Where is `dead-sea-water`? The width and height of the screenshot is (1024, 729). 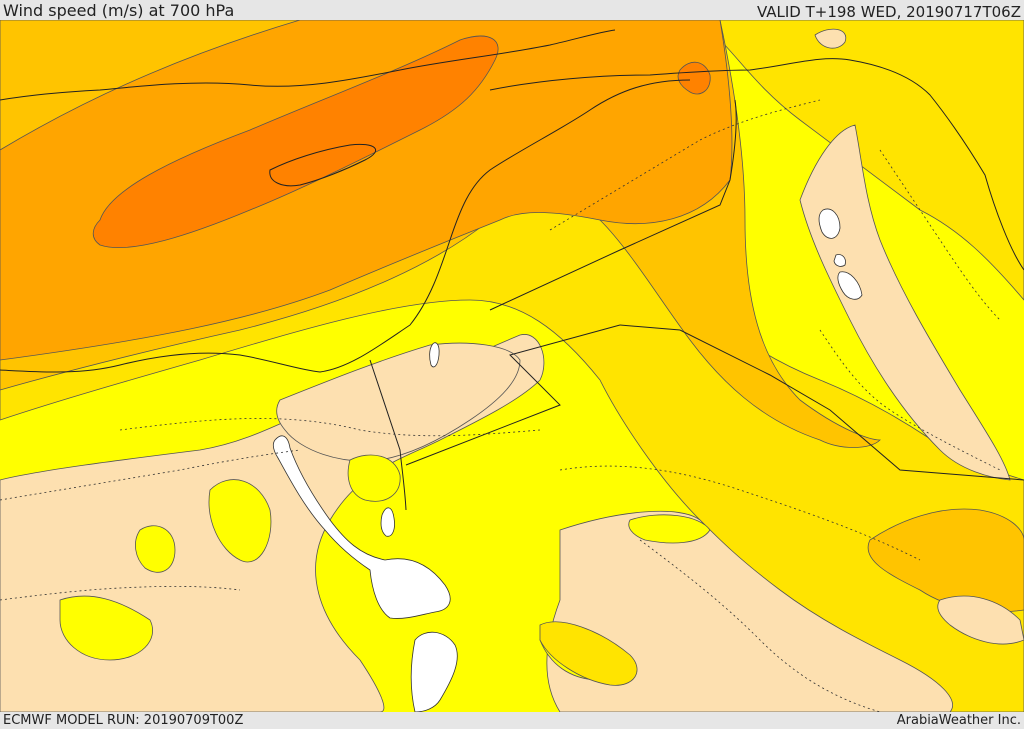 dead-sea-water is located at coordinates (434, 355).